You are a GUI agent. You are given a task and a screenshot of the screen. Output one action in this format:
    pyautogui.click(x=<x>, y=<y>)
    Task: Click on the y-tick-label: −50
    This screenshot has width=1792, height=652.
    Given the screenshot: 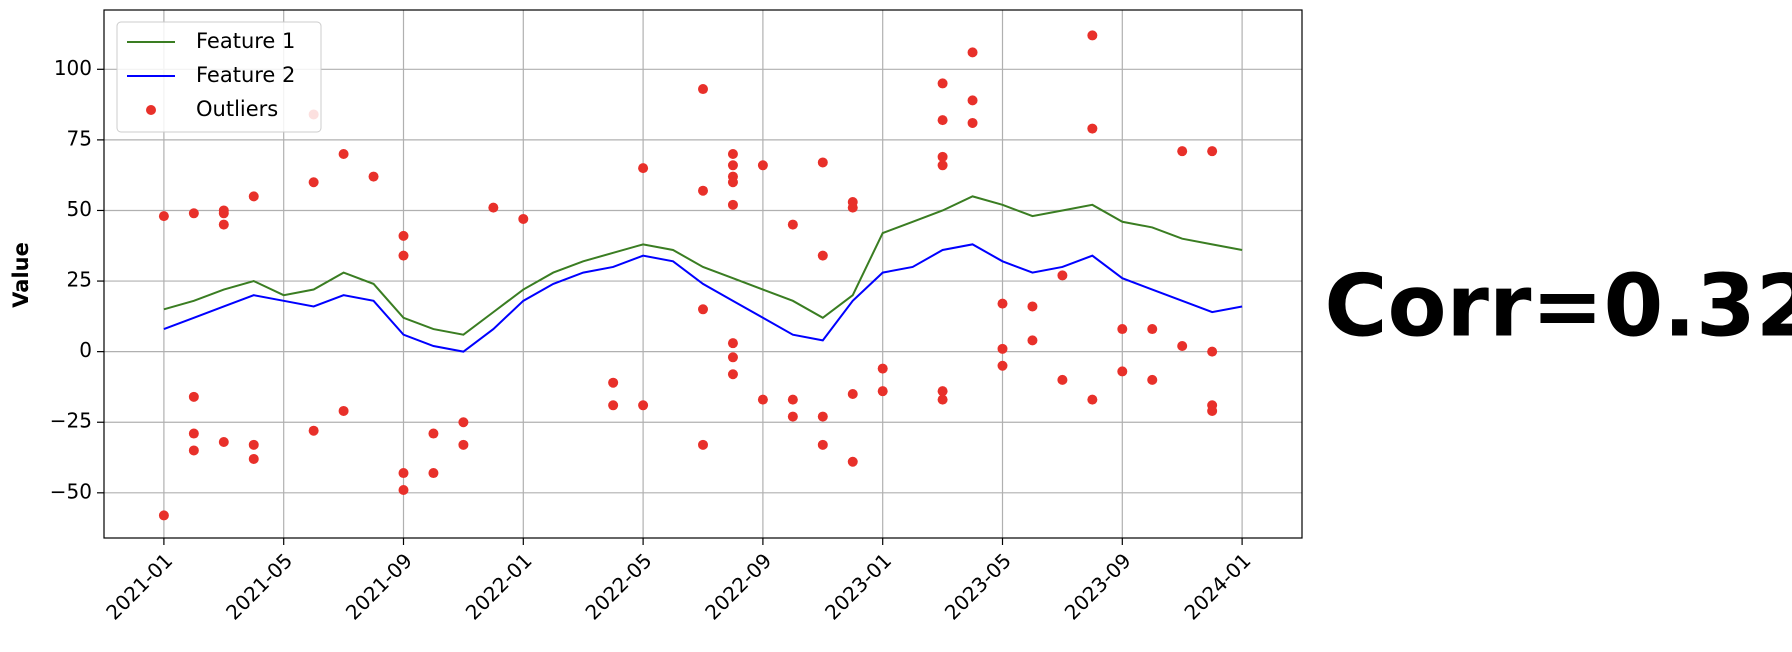 What is the action you would take?
    pyautogui.click(x=71, y=491)
    